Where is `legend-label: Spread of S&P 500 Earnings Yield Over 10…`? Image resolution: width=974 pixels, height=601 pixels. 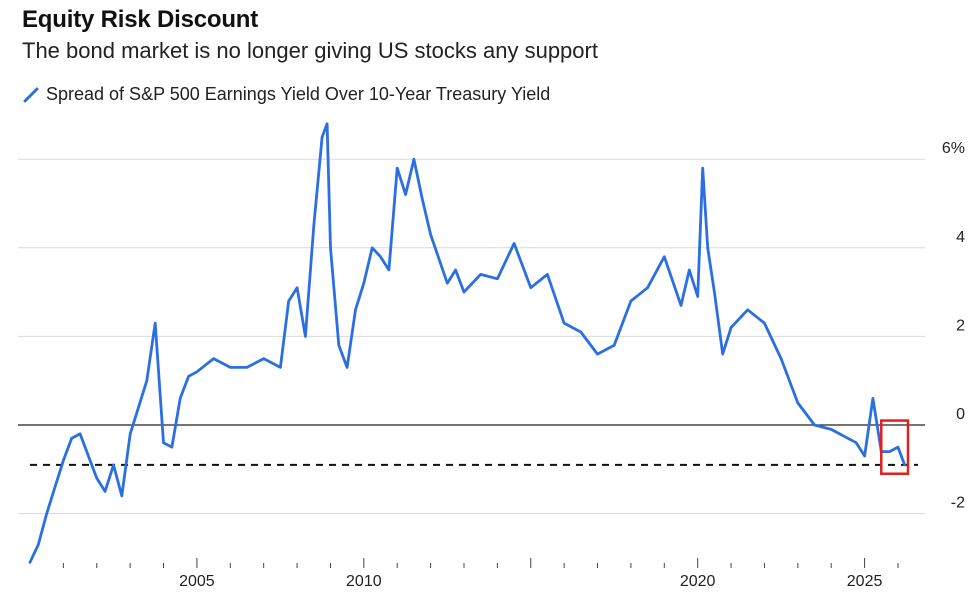 legend-label: Spread of S&P 500 Earnings Yield Over 10… is located at coordinates (298, 94).